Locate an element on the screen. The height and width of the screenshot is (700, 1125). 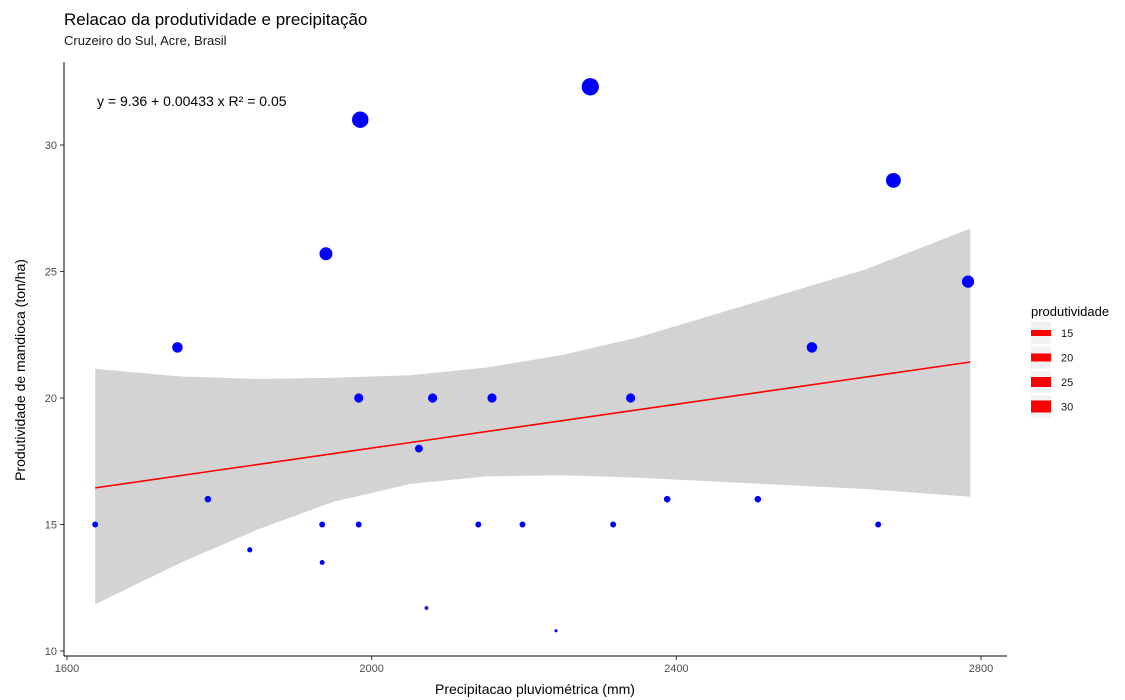
legend-title: produtividade is located at coordinates (1070, 311).